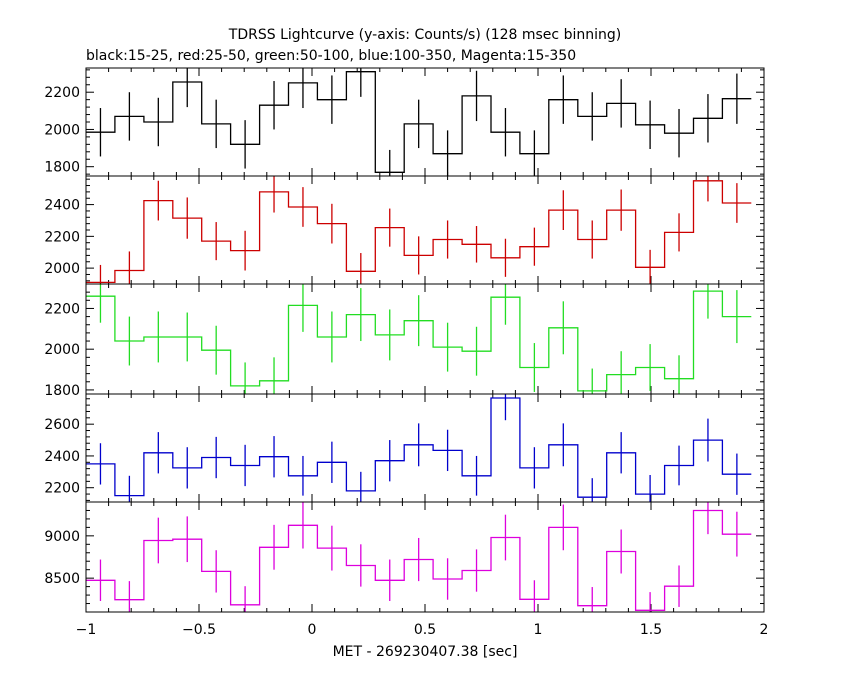  I want to click on panel-5: 8500 9000, so click(404, 557).